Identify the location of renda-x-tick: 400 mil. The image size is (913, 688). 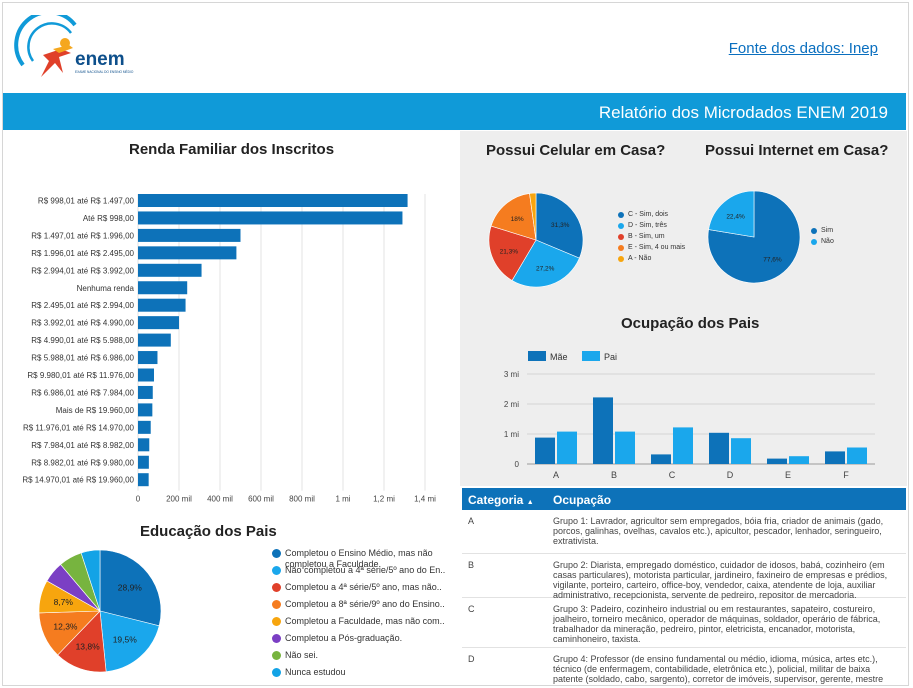
(220, 499).